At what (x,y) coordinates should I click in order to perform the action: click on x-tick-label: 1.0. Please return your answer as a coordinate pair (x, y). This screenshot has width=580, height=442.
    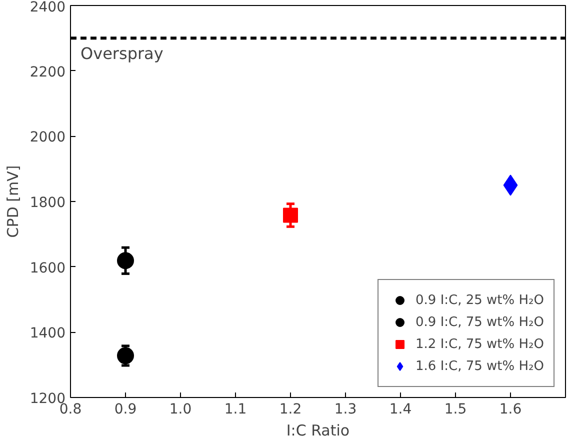
    Looking at the image, I should click on (180, 410).